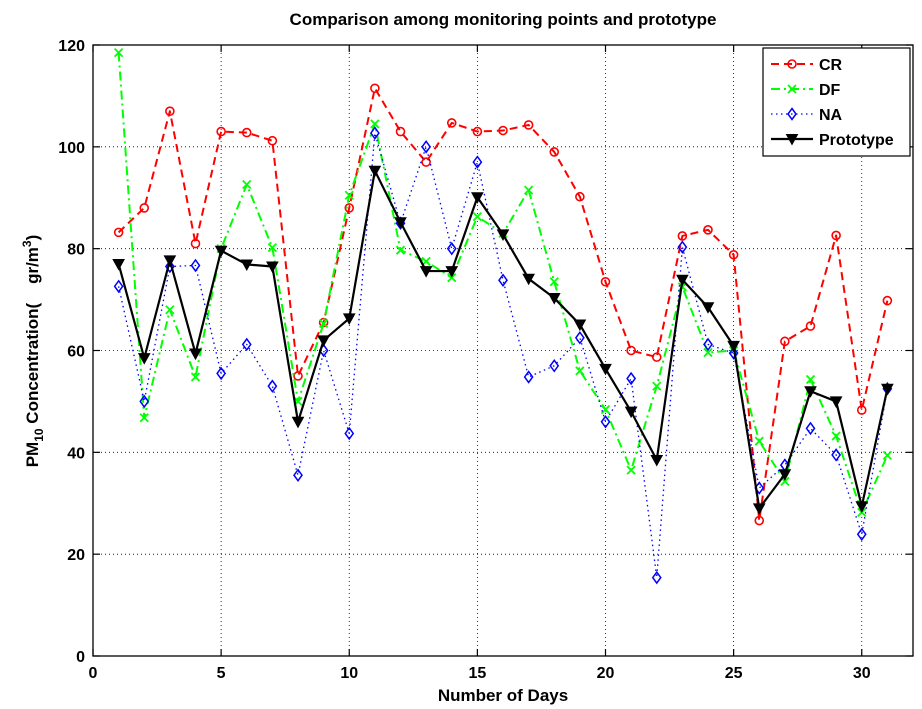  I want to click on x-tick-label-10: 10, so click(349, 673).